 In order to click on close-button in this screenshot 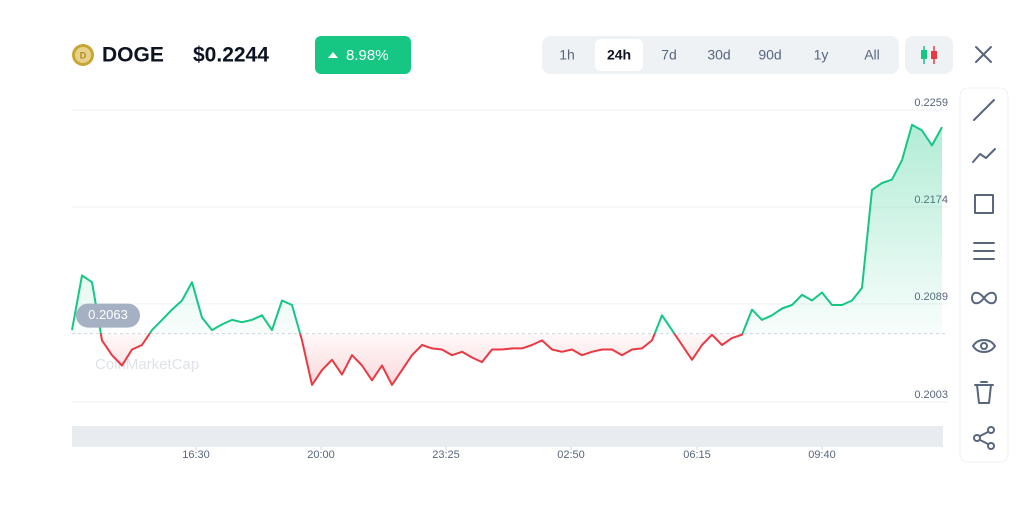, I will do `click(983, 54)`.